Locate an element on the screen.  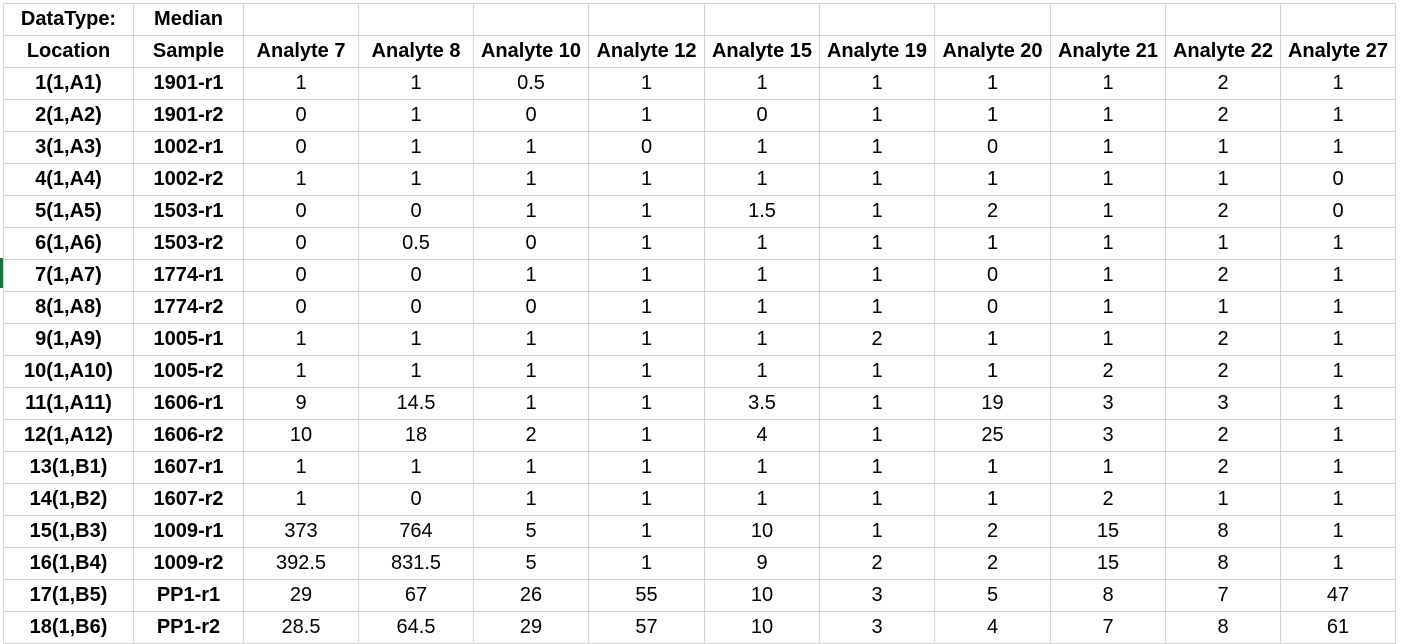
cell: 19 is located at coordinates (992, 403).